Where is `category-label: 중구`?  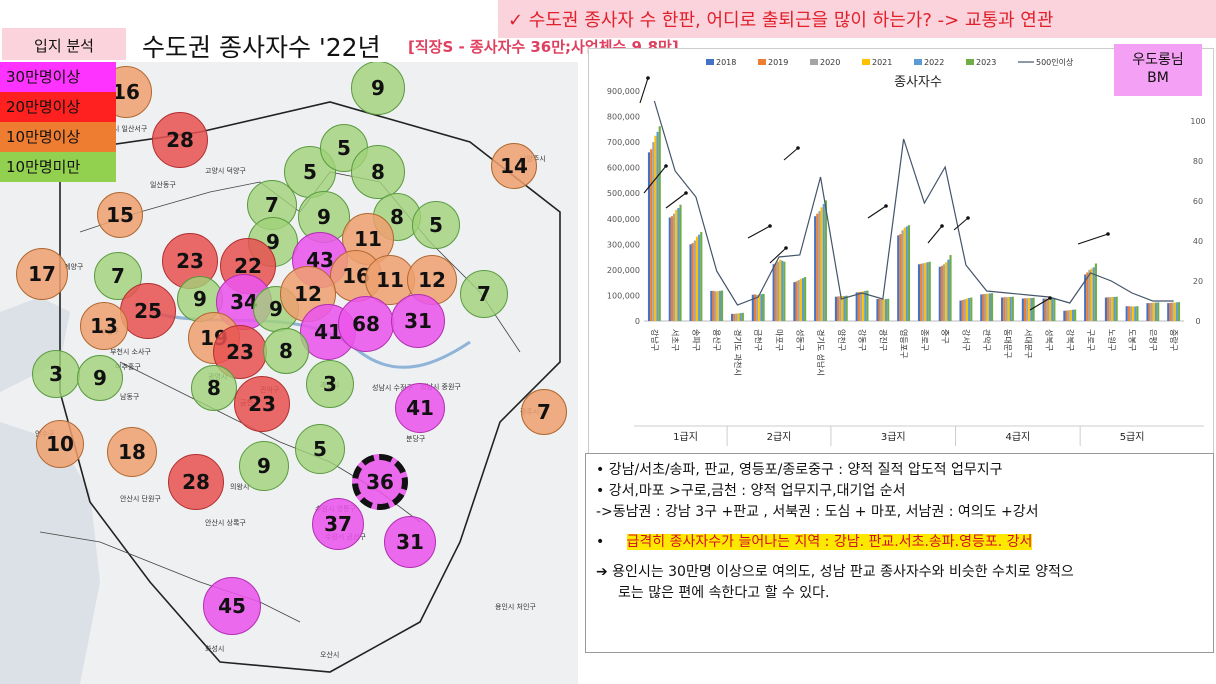 category-label: 중구 is located at coordinates (945, 336).